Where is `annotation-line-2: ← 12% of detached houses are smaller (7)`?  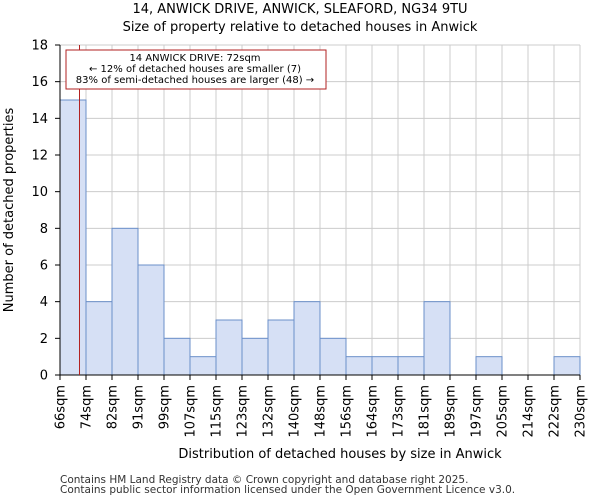 annotation-line-2: ← 12% of detached houses are smaller (7) is located at coordinates (195, 69).